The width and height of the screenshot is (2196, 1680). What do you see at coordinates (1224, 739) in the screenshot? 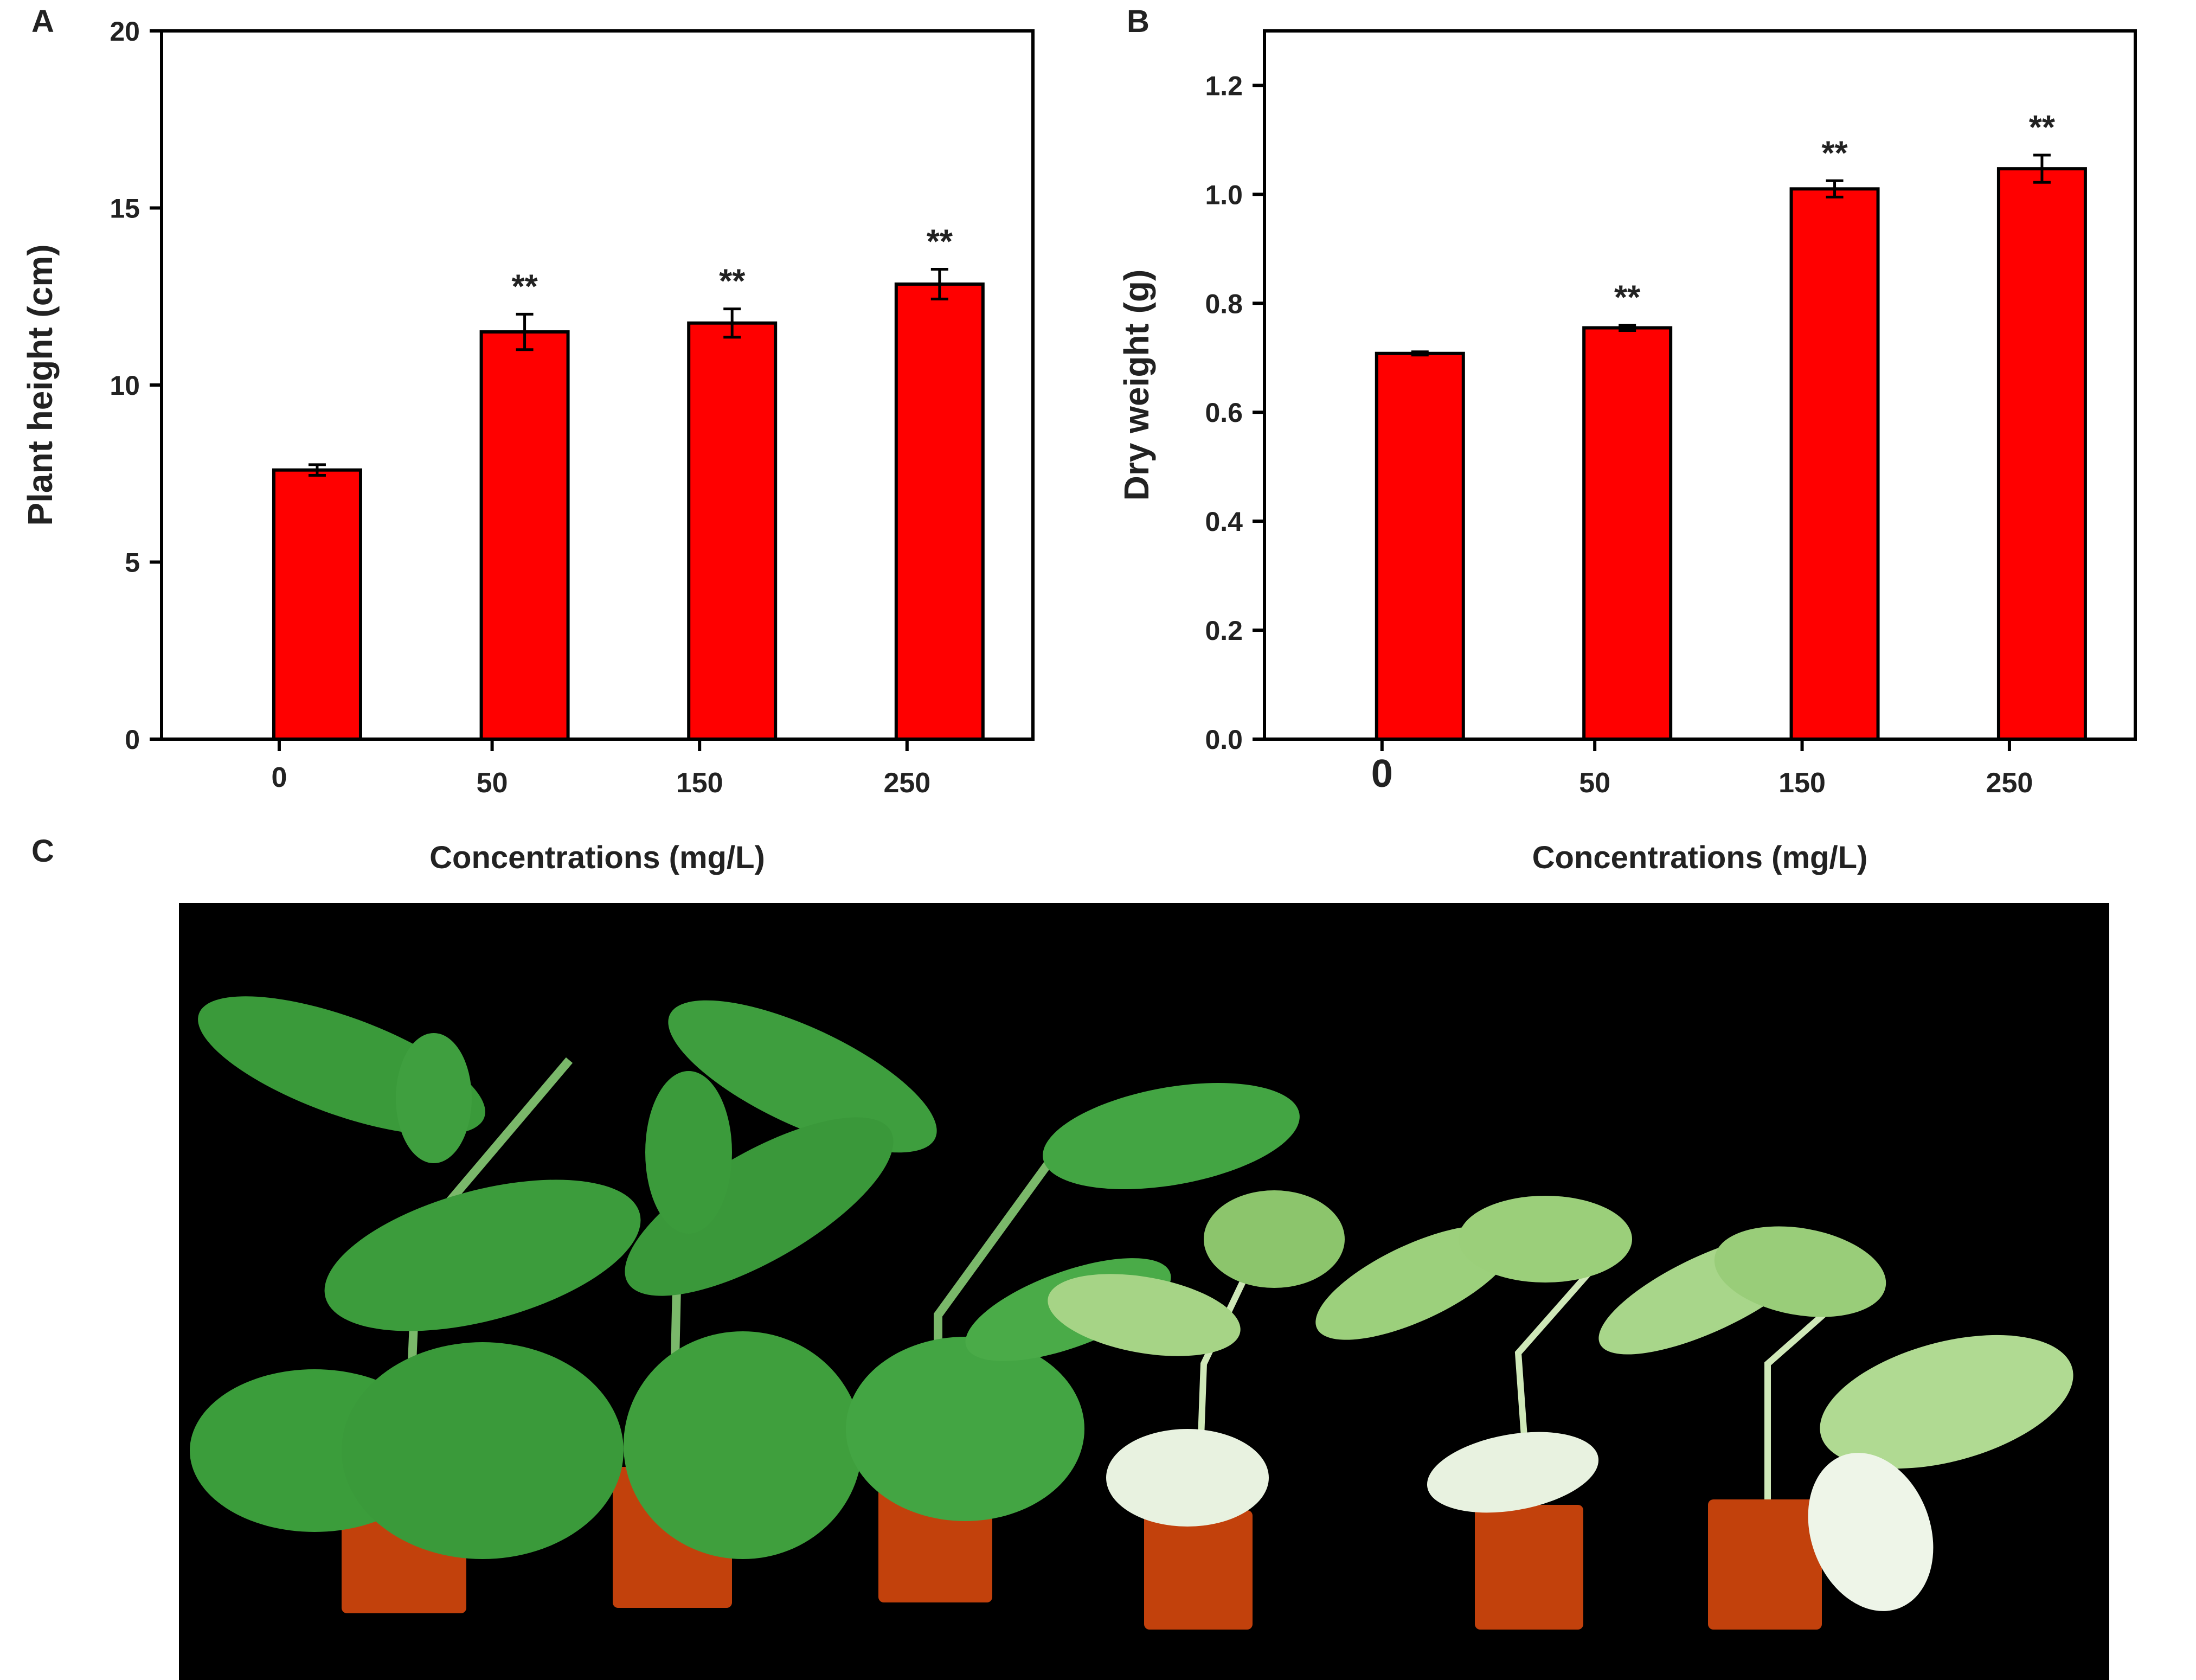
I see `y-tick-label: 0.0` at bounding box center [1224, 739].